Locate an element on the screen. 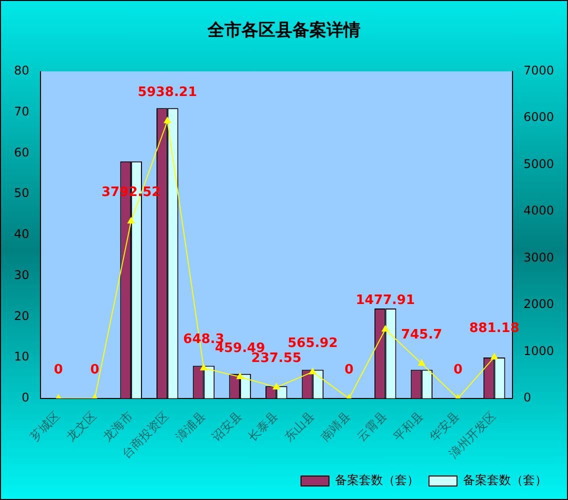 The image size is (568, 500). y-tick-label: 30 is located at coordinates (22, 275).